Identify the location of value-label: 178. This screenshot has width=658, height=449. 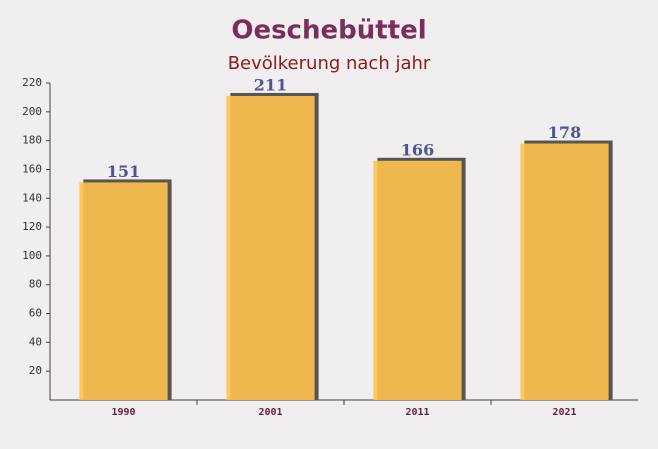
(564, 132).